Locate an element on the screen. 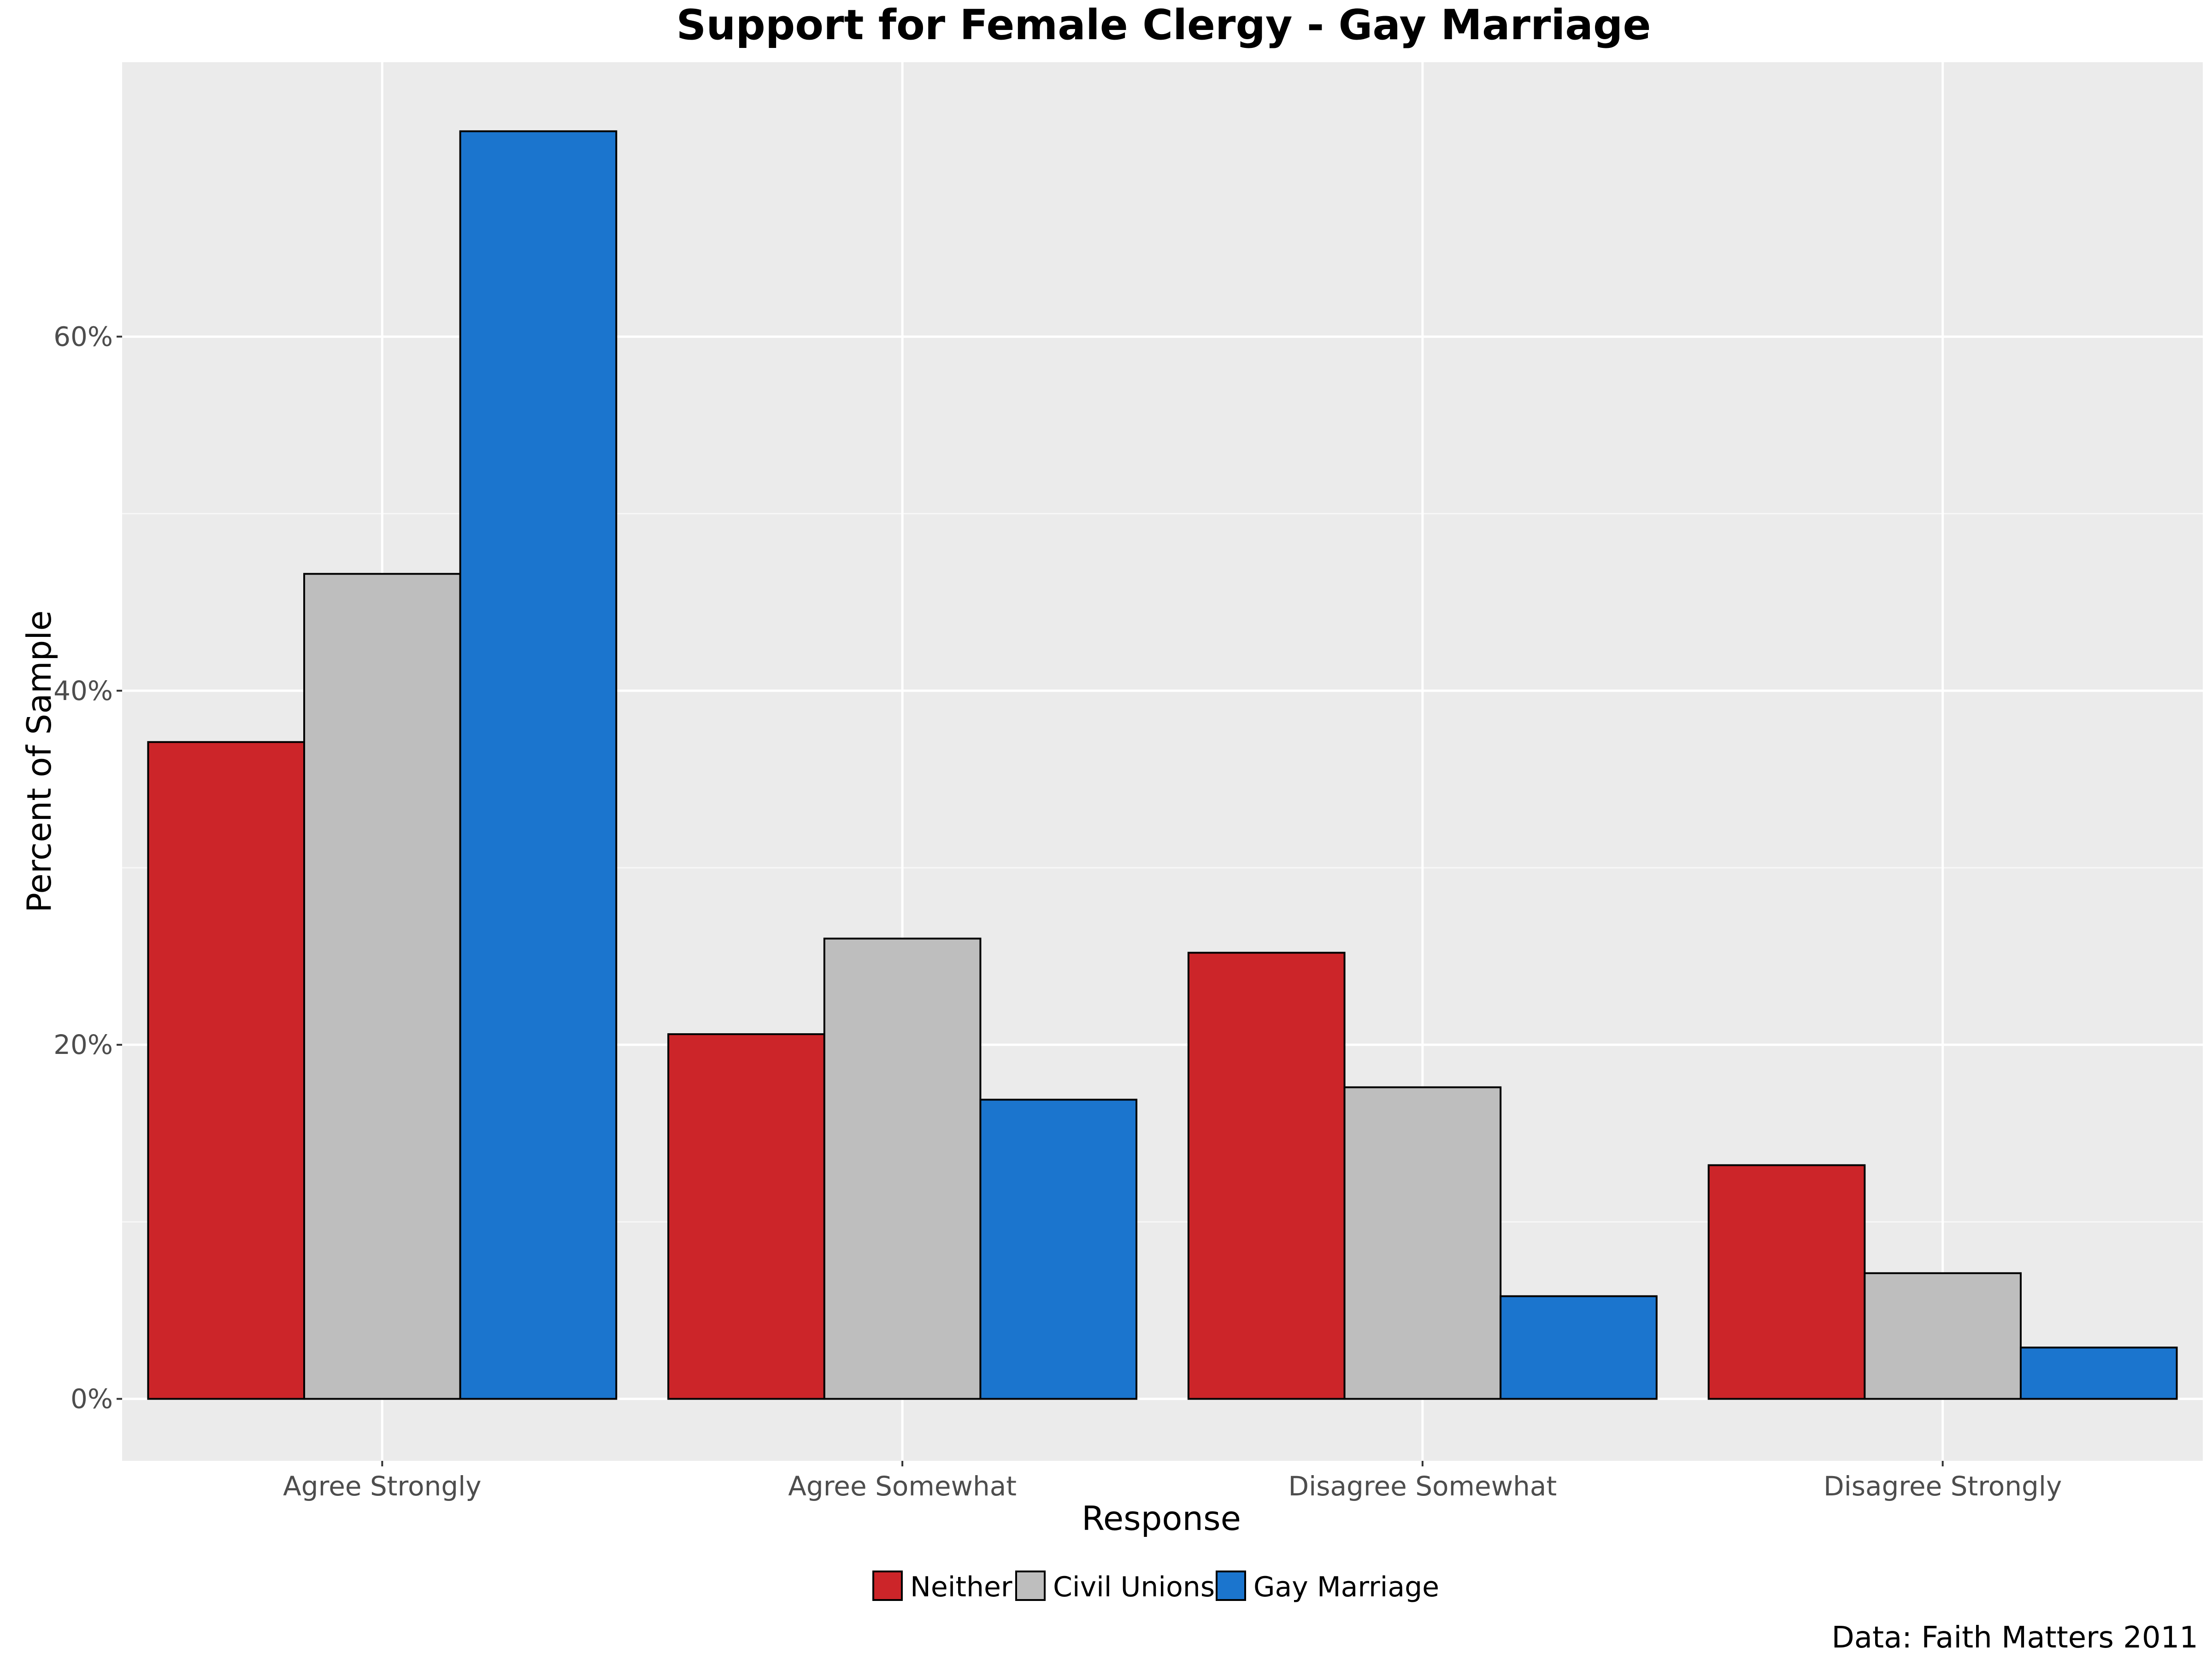 The image size is (2212, 1659). legend-label: Neither is located at coordinates (961, 1587).